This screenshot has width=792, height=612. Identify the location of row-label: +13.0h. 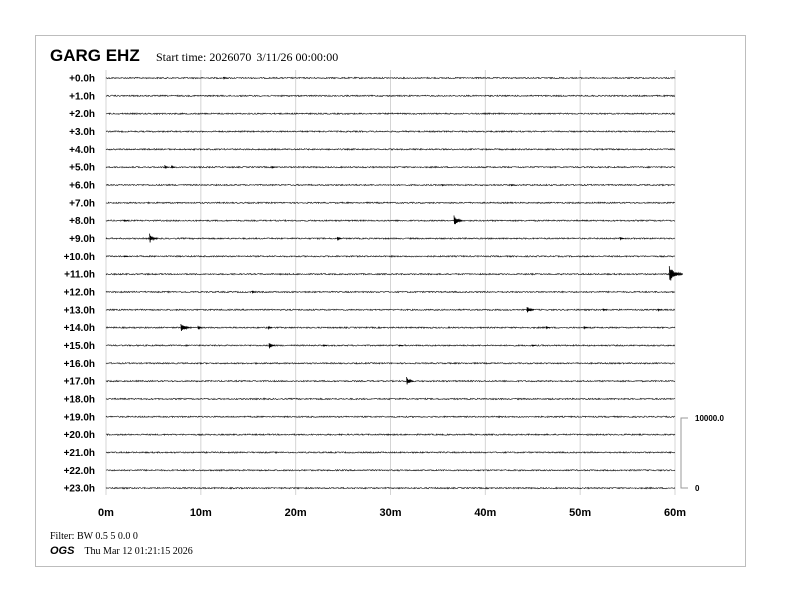
(79, 310).